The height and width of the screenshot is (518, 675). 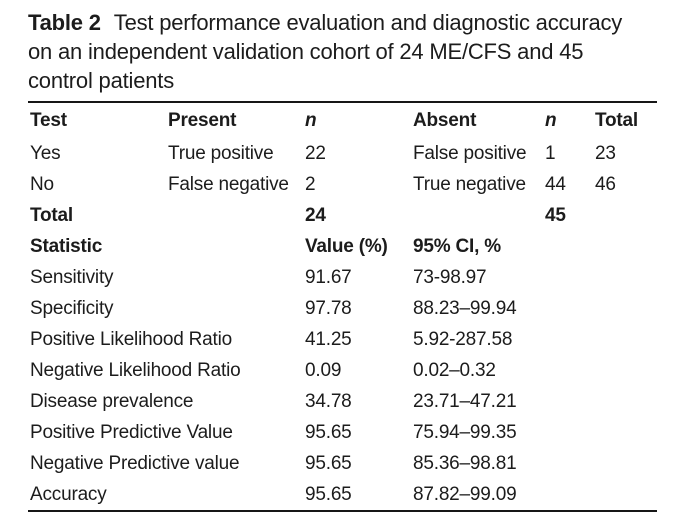 I want to click on table-cell: Sensitivity, so click(x=72, y=277).